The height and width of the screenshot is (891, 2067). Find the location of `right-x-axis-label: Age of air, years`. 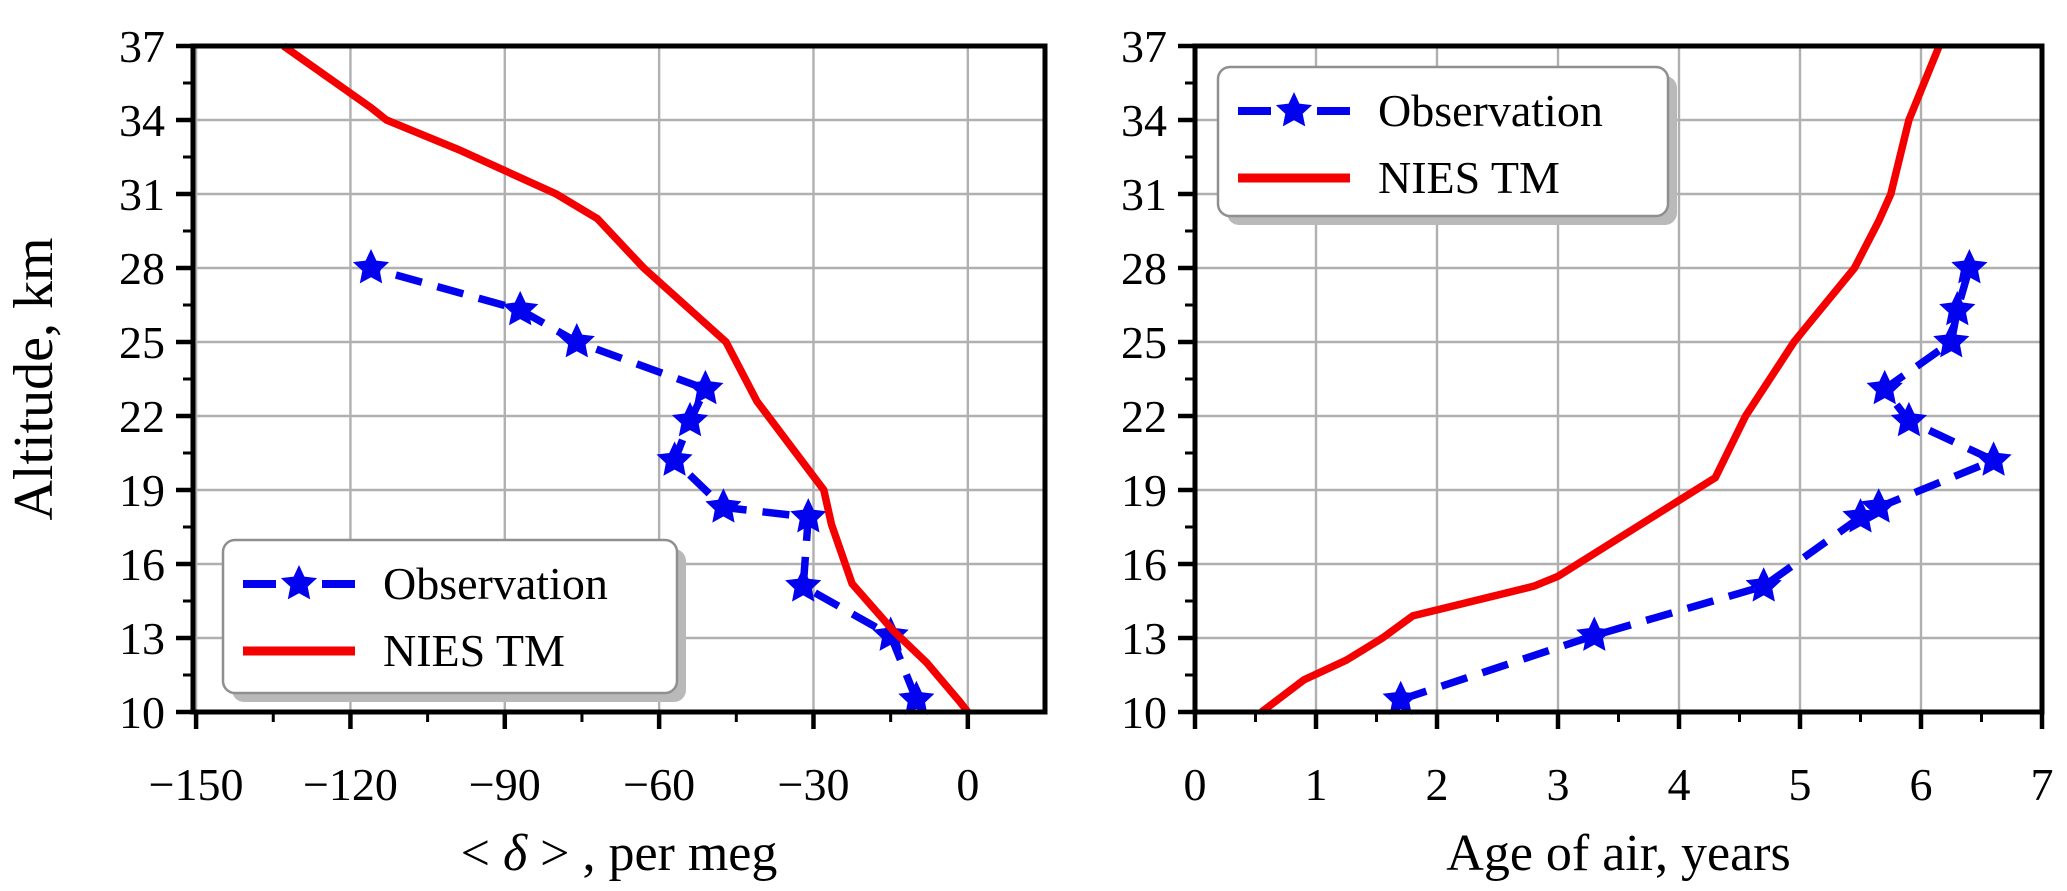

right-x-axis-label: Age of air, years is located at coordinates (1618, 853).